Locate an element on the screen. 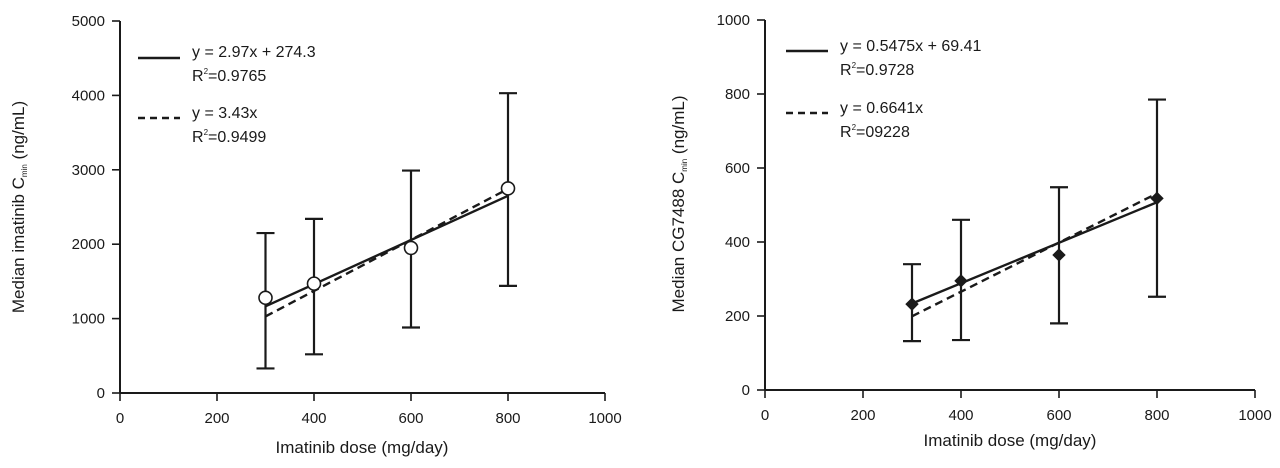  legend-dashed-r2: R2=0.9499 is located at coordinates (229, 137).